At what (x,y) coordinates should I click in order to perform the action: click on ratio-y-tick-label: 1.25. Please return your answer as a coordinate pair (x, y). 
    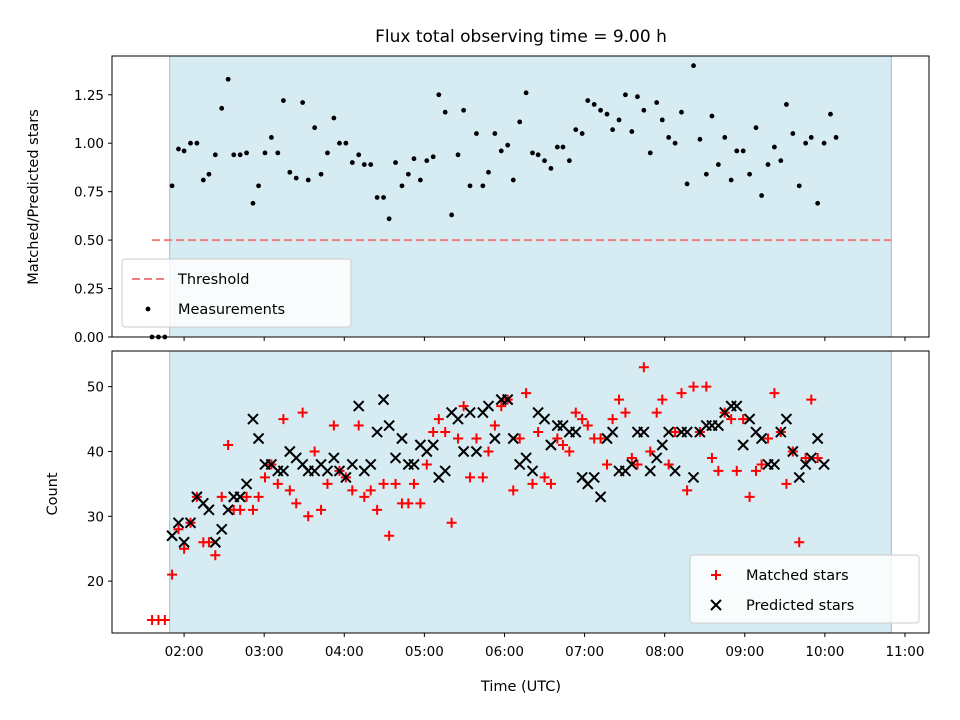
    Looking at the image, I should click on (89, 96).